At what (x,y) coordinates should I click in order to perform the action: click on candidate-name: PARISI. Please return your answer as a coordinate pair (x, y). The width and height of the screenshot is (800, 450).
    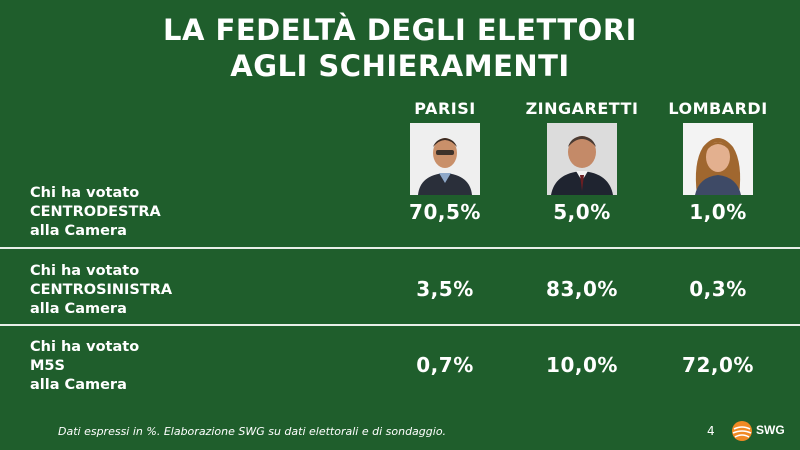
    Looking at the image, I should click on (445, 108).